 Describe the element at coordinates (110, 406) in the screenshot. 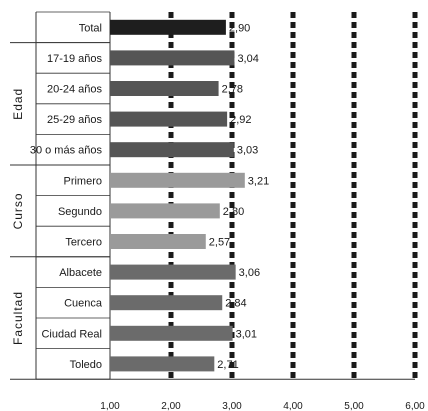

I see `tick-label: 1,00` at that location.